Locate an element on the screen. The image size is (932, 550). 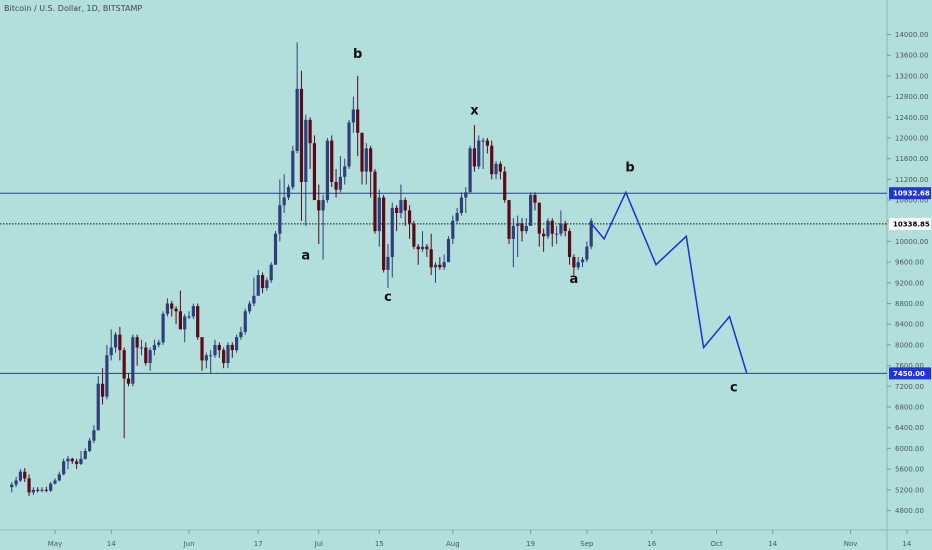
x-tick-label: Aug is located at coordinates (453, 544).